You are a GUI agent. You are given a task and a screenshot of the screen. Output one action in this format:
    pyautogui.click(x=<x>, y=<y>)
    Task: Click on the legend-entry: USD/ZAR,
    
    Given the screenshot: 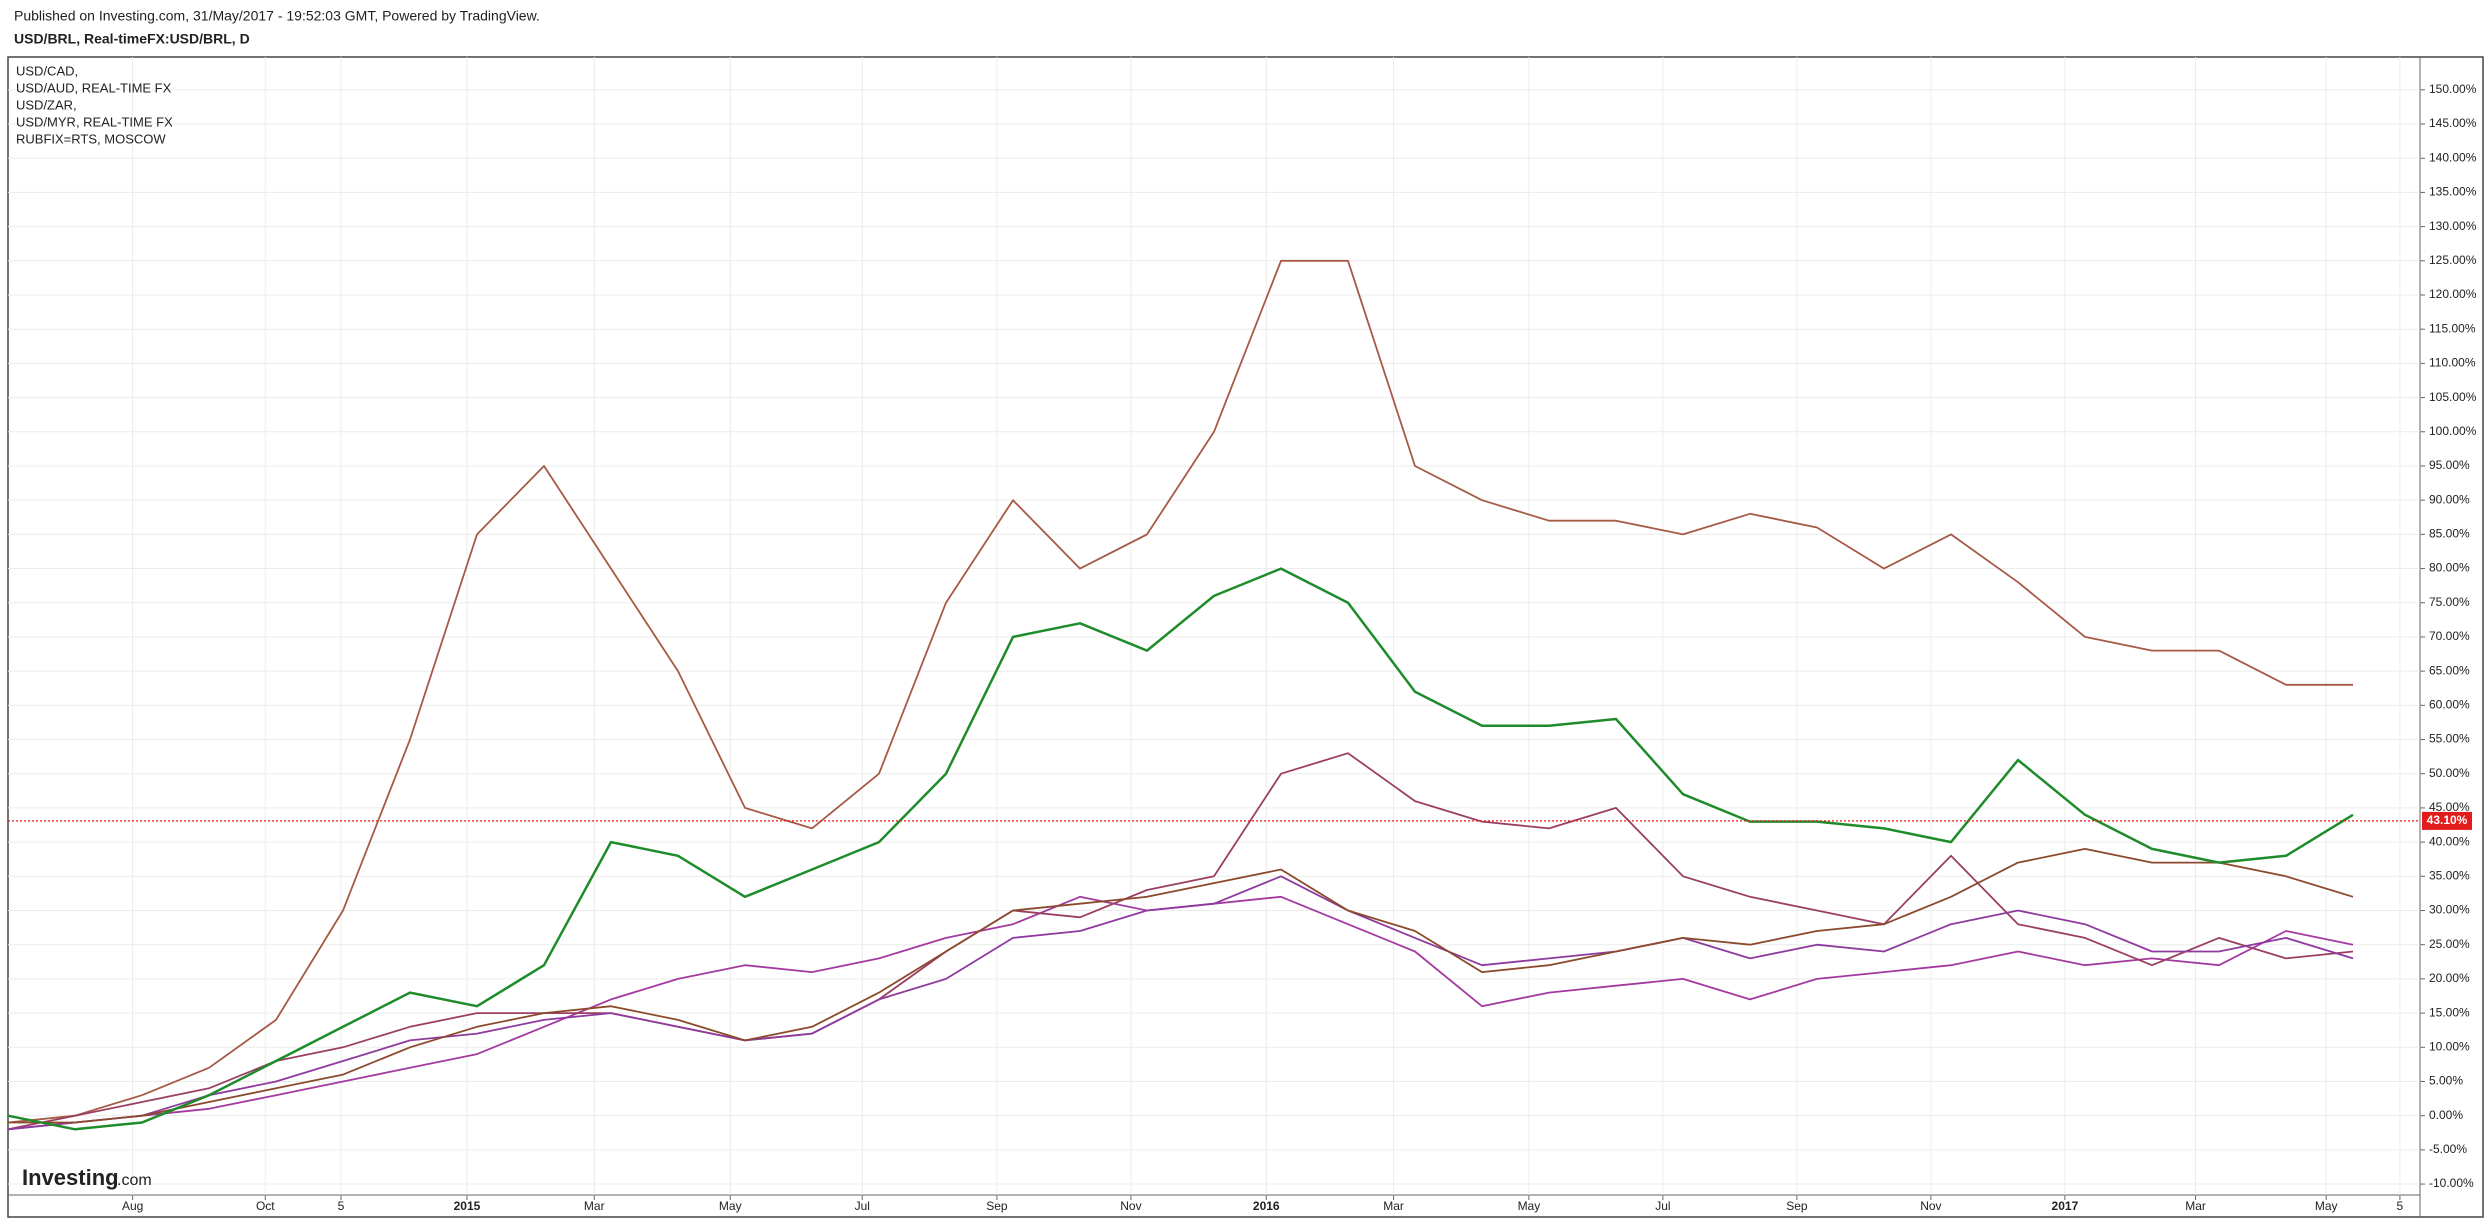 What is the action you would take?
    pyautogui.click(x=46, y=104)
    